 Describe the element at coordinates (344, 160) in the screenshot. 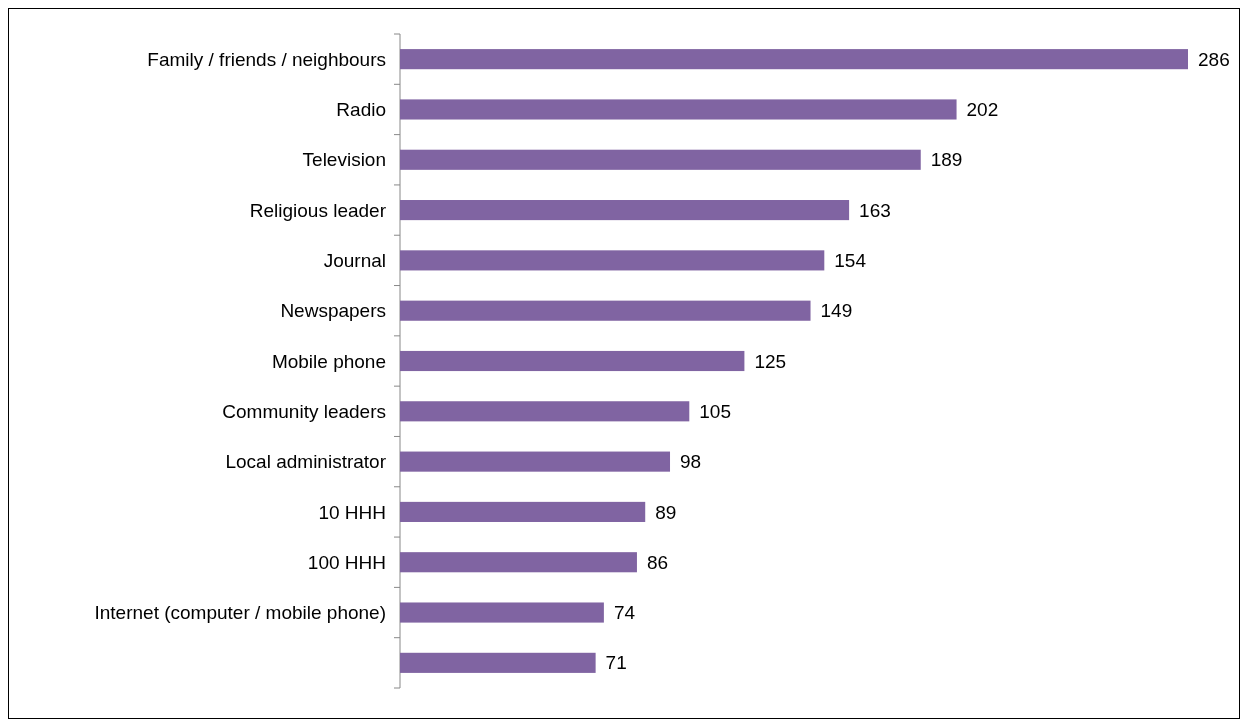

I see `y-tick-label: Television` at that location.